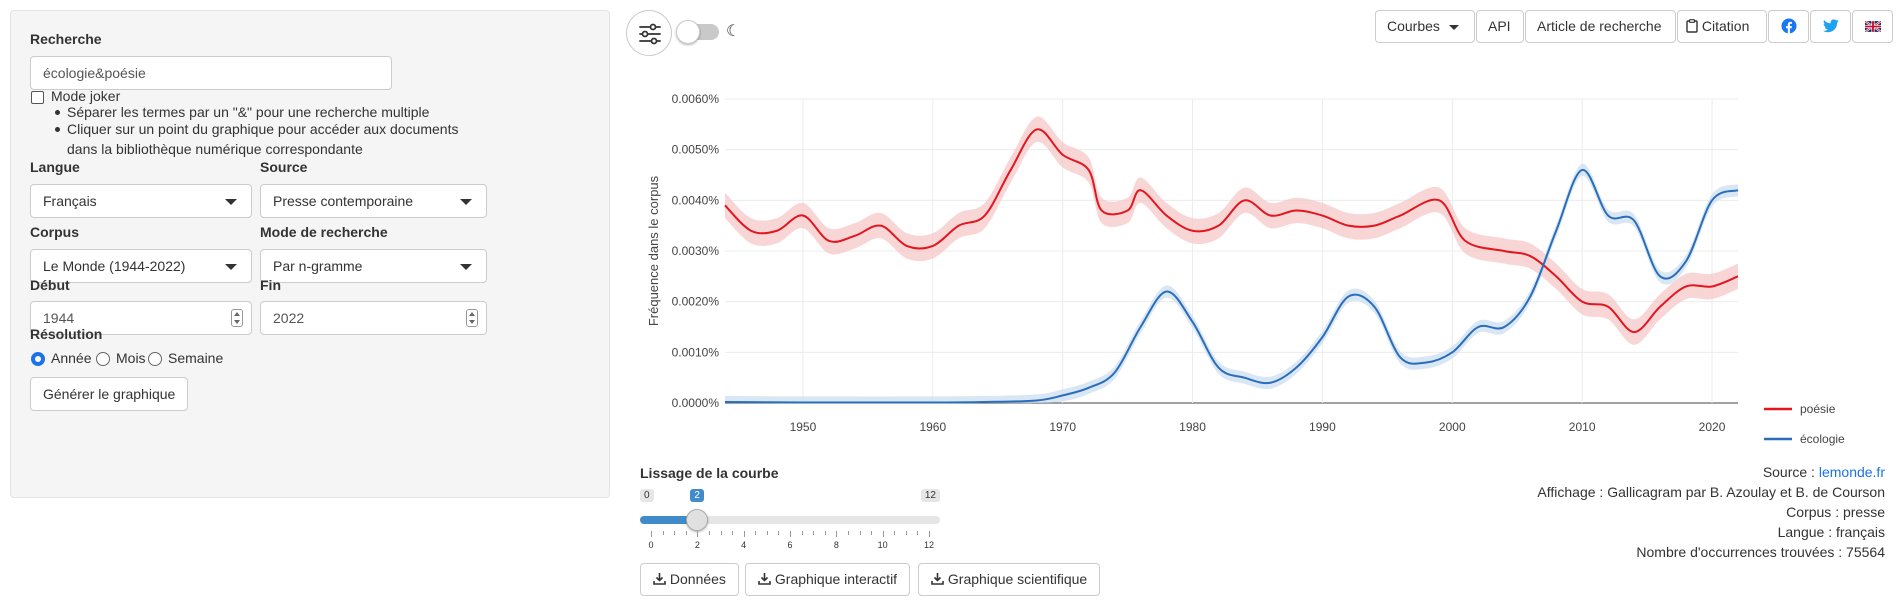 This screenshot has height=604, width=1899. I want to click on language-button, so click(1872, 26).